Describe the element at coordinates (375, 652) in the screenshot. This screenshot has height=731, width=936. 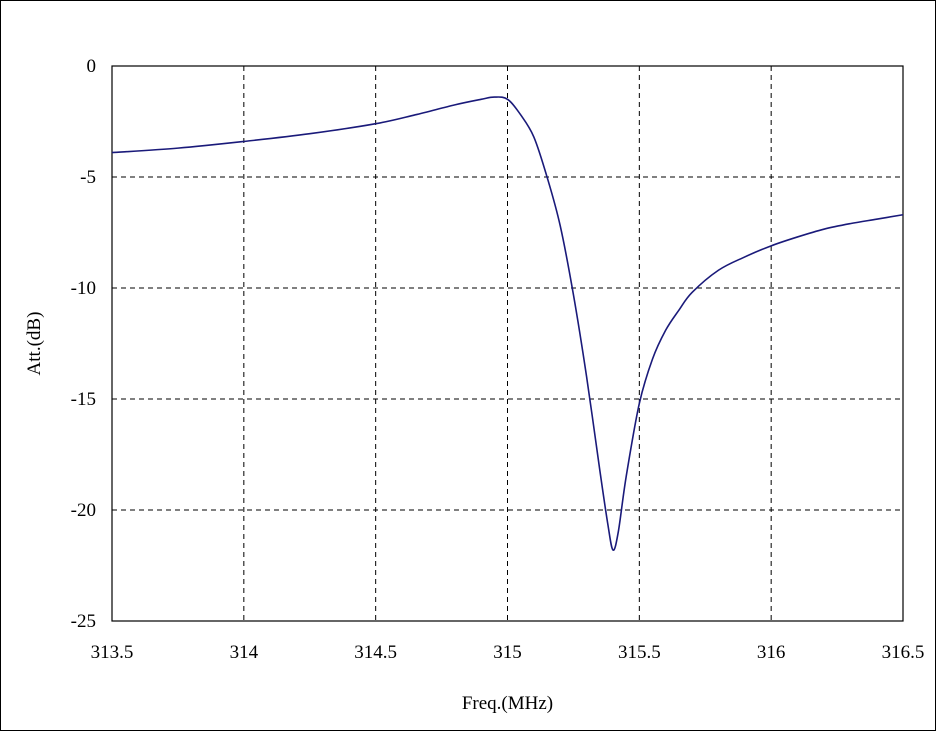
I see `x-tick-label: 314.5` at that location.